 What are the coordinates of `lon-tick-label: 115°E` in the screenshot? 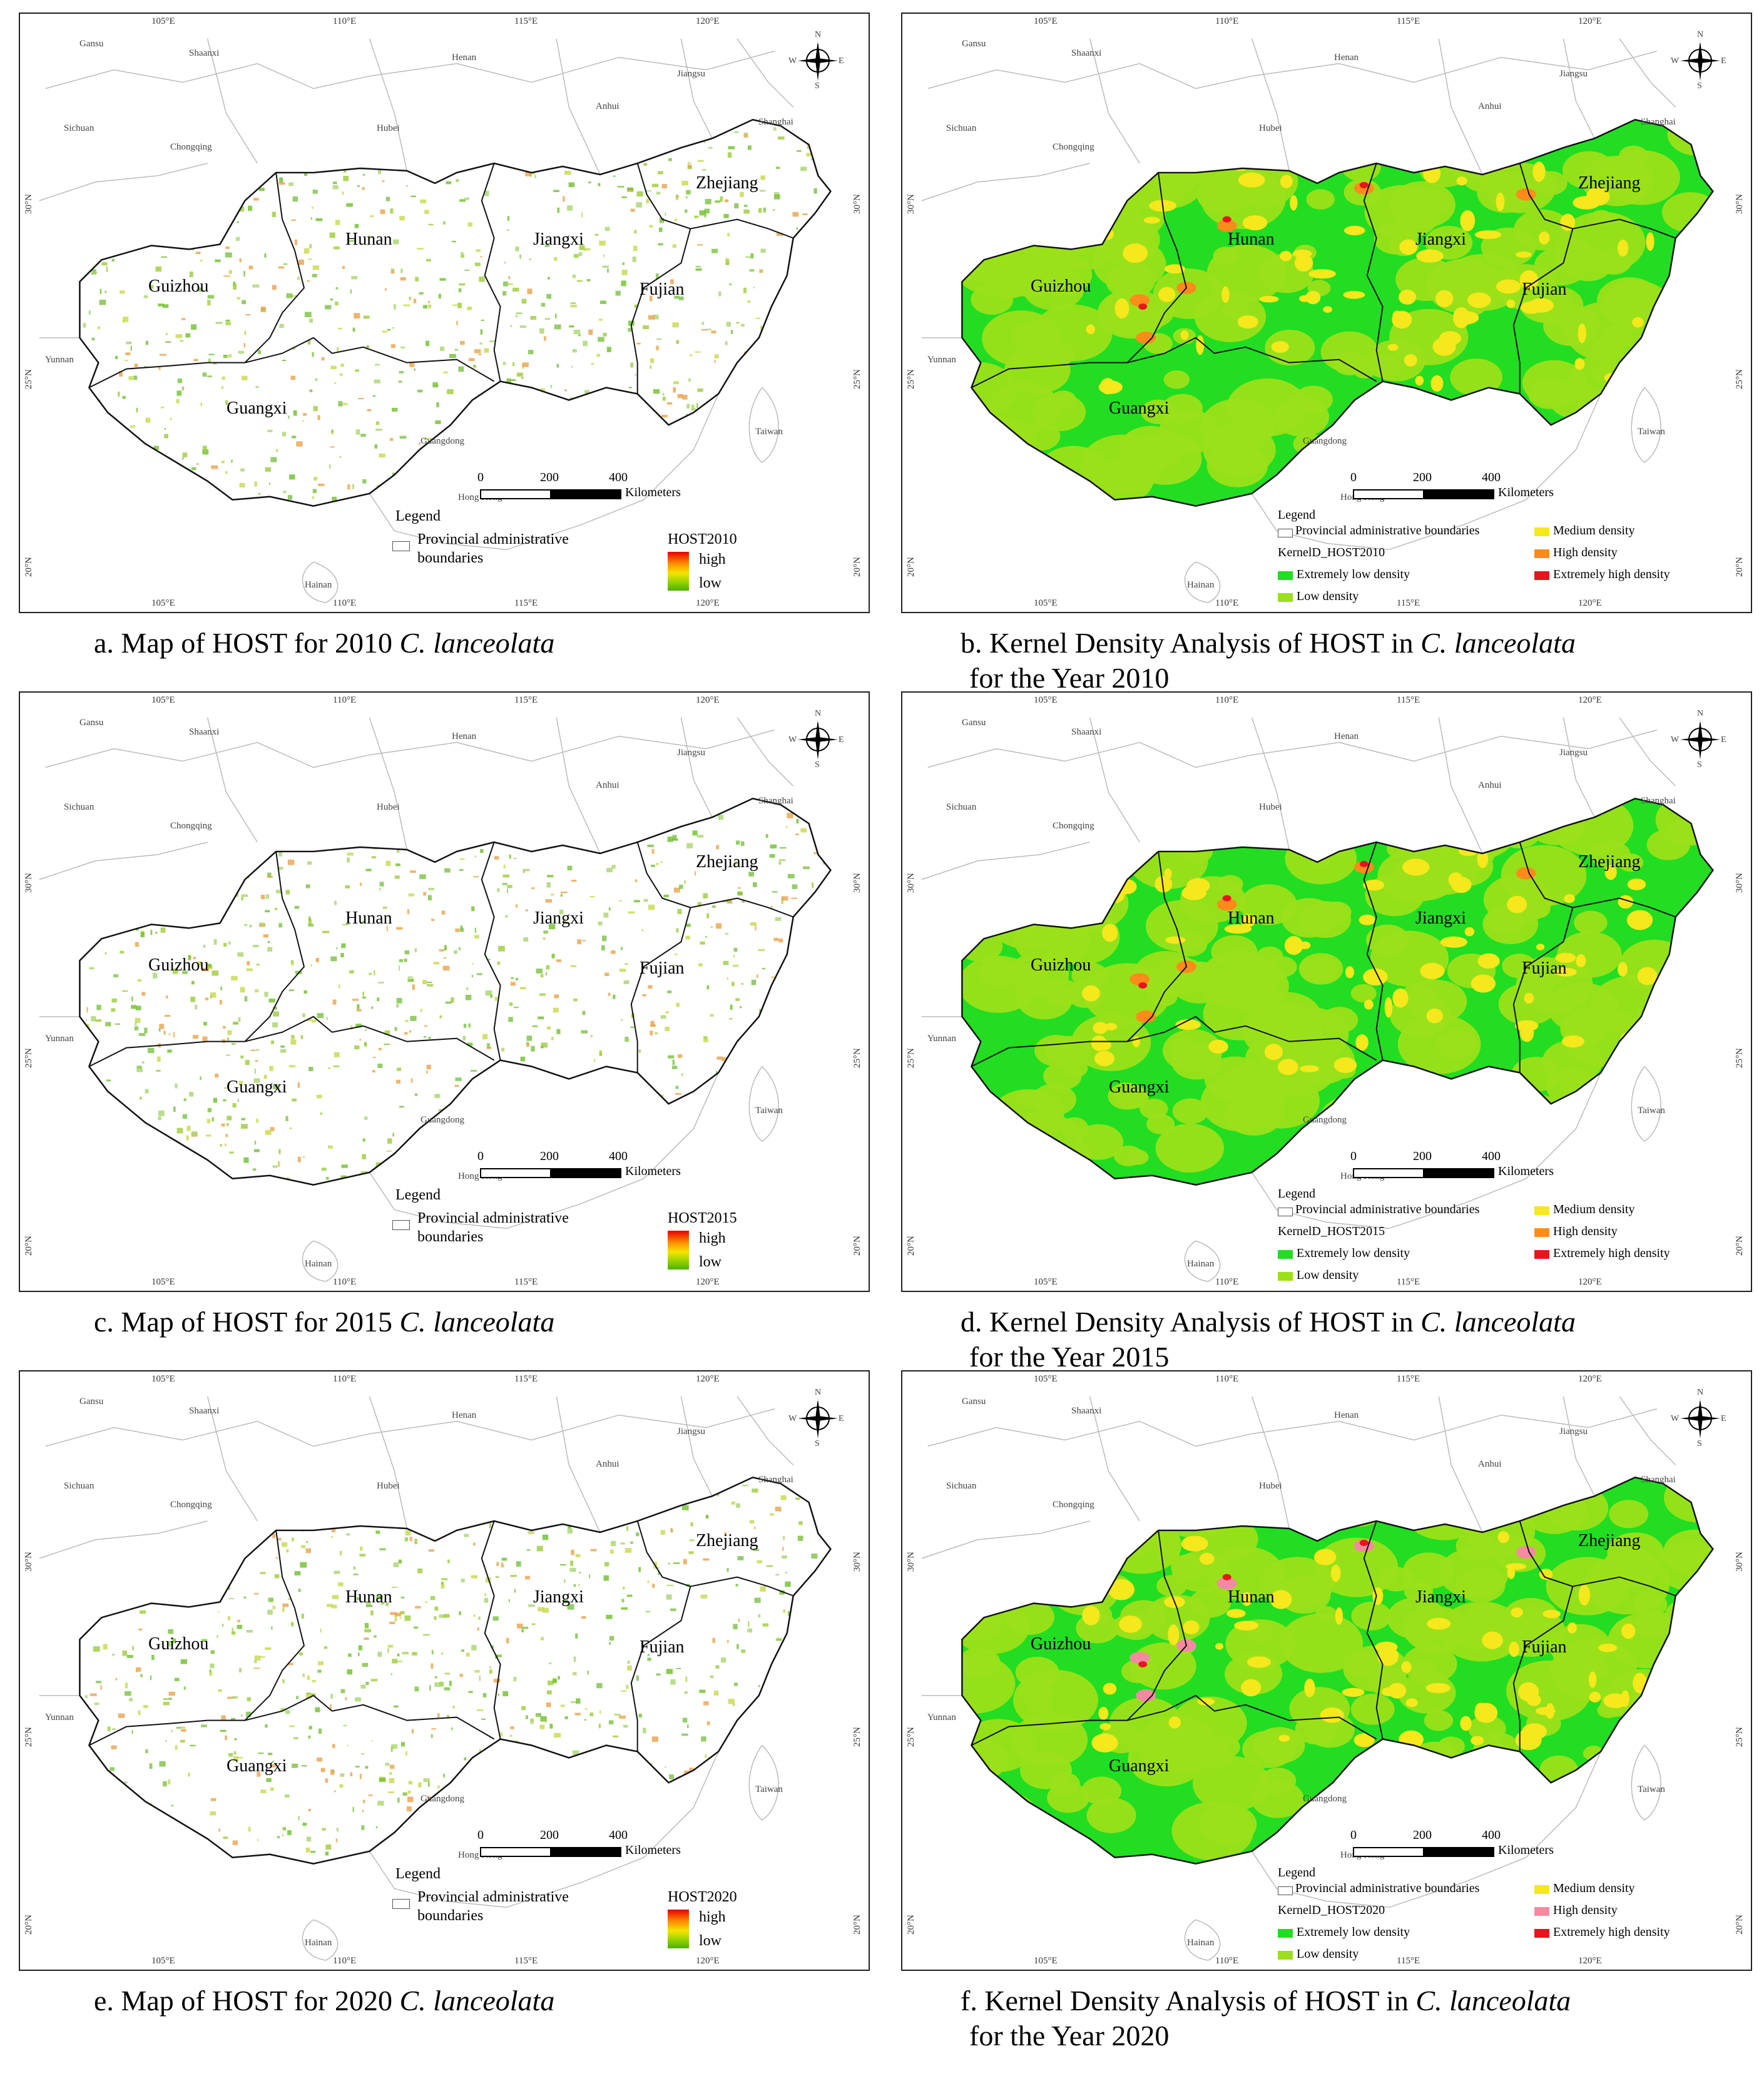 It's located at (1408, 1282).